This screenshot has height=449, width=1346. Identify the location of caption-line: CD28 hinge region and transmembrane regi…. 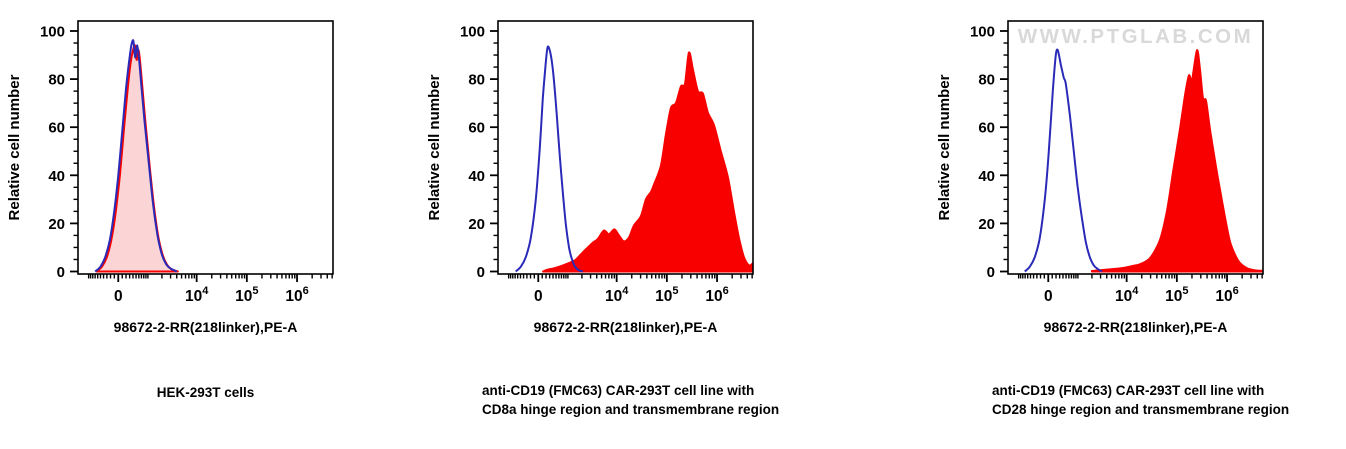
(1141, 409).